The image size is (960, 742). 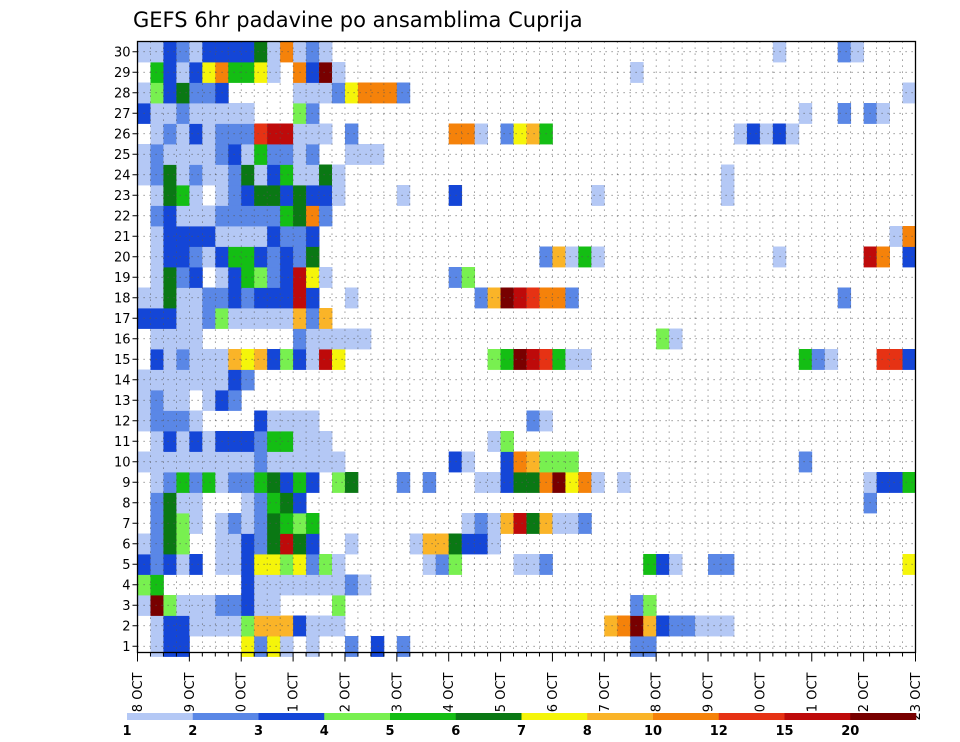 I want to click on x-tick-label: 22 OCT, so click(x=864, y=696).